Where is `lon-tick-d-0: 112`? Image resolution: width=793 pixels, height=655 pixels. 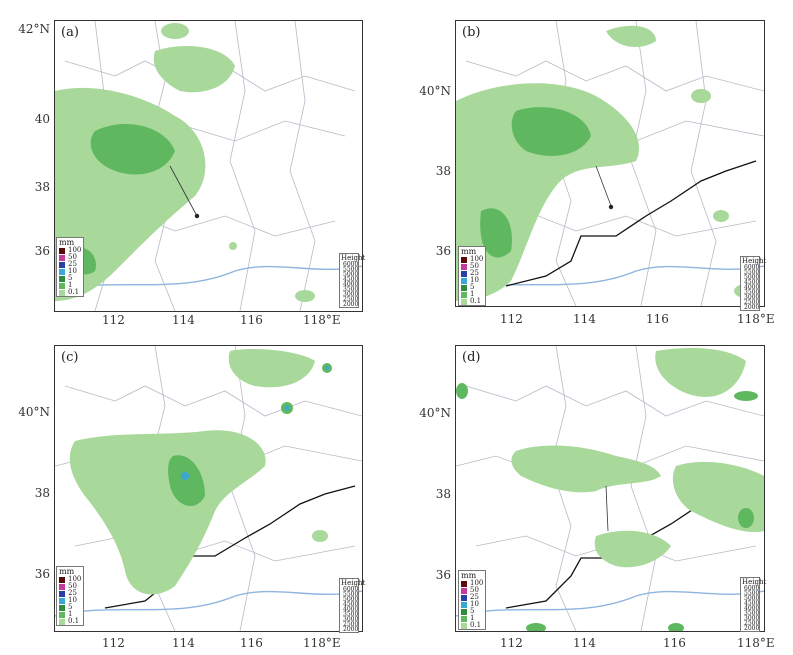 lon-tick-d-0: 112 is located at coordinates (511, 643).